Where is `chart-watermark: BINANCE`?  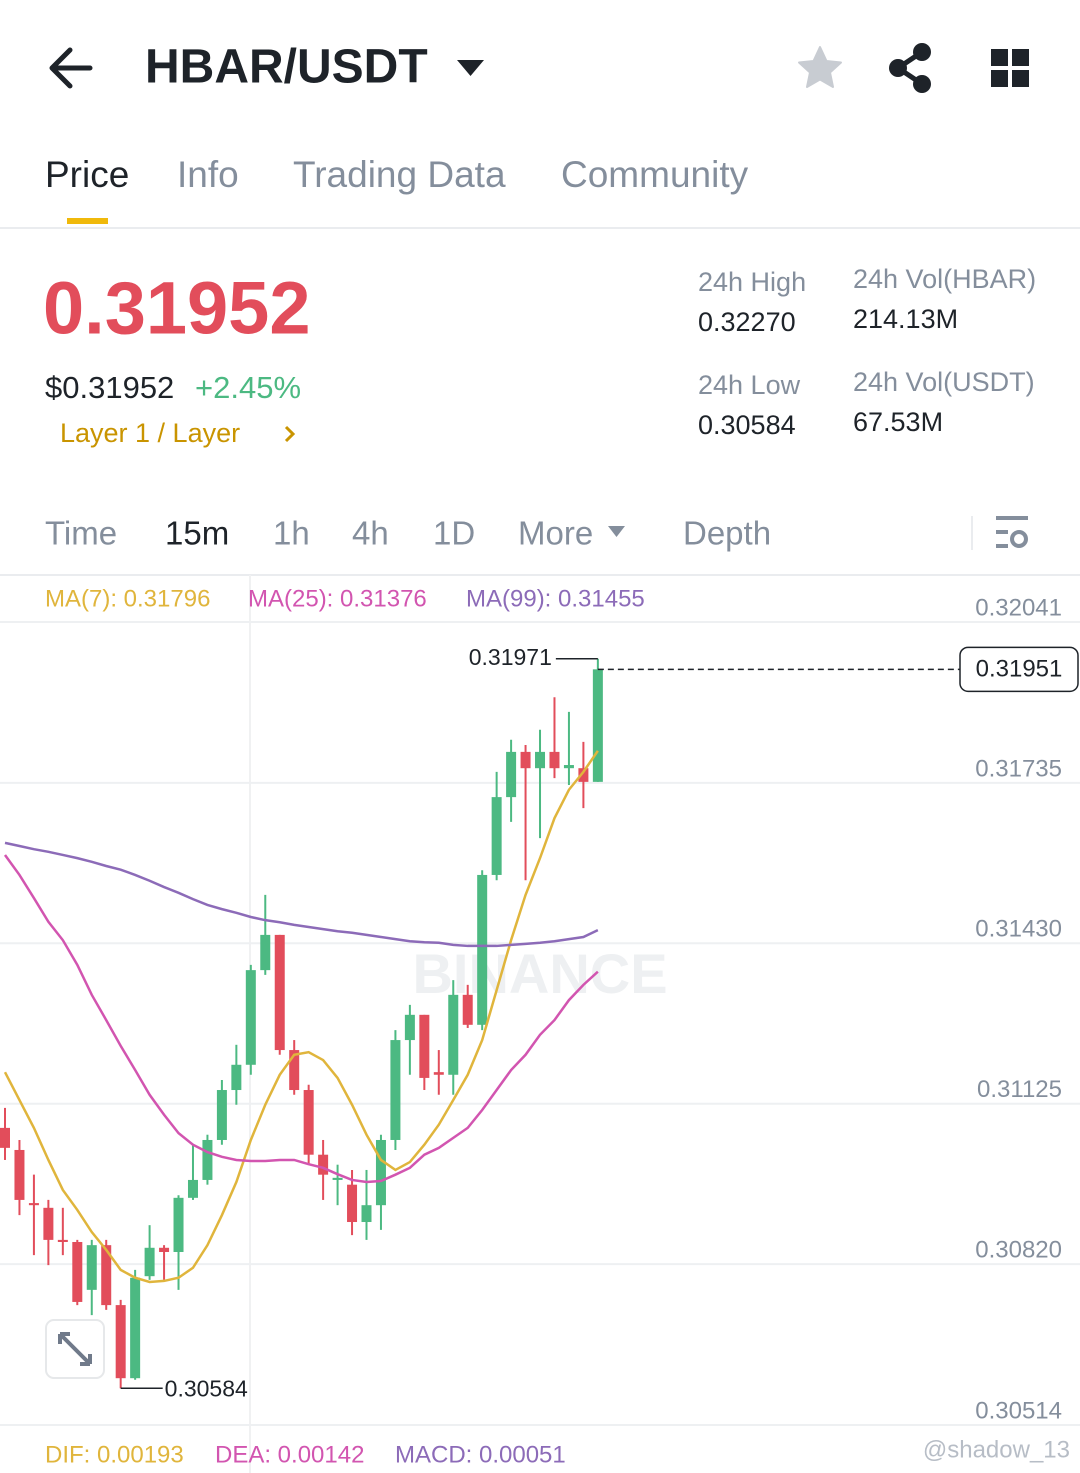 chart-watermark: BINANCE is located at coordinates (539, 973).